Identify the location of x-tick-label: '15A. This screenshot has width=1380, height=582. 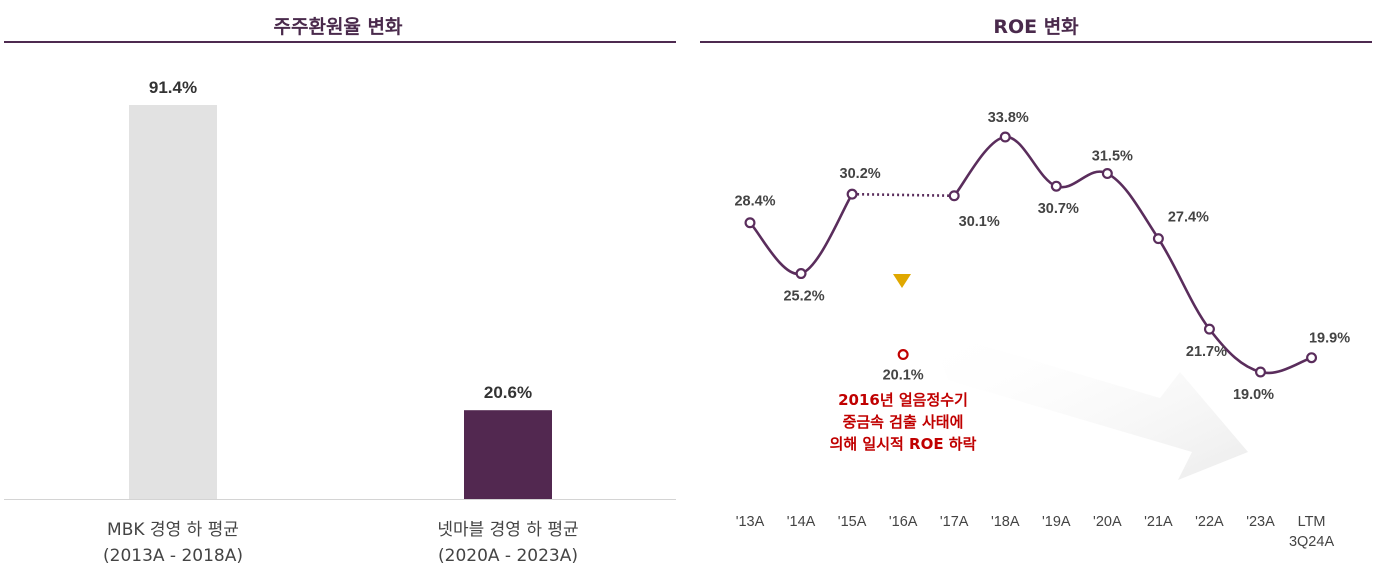
(852, 522).